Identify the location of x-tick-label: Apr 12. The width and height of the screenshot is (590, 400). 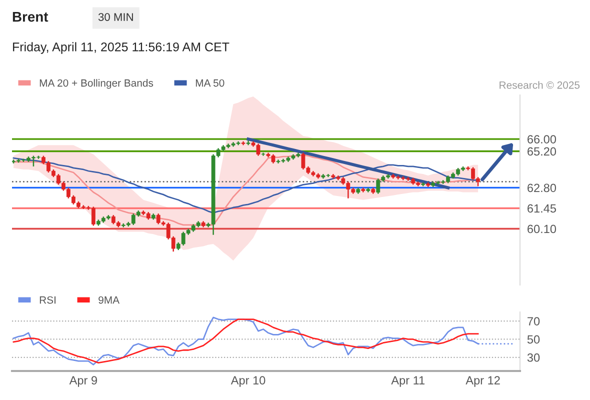
(483, 381).